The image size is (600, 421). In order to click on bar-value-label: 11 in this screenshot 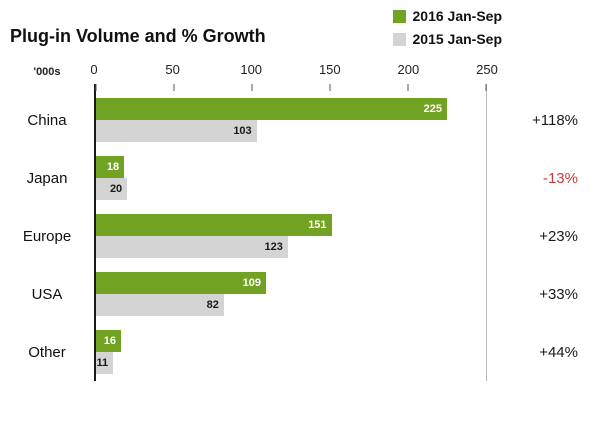, I will do `click(102, 363)`.